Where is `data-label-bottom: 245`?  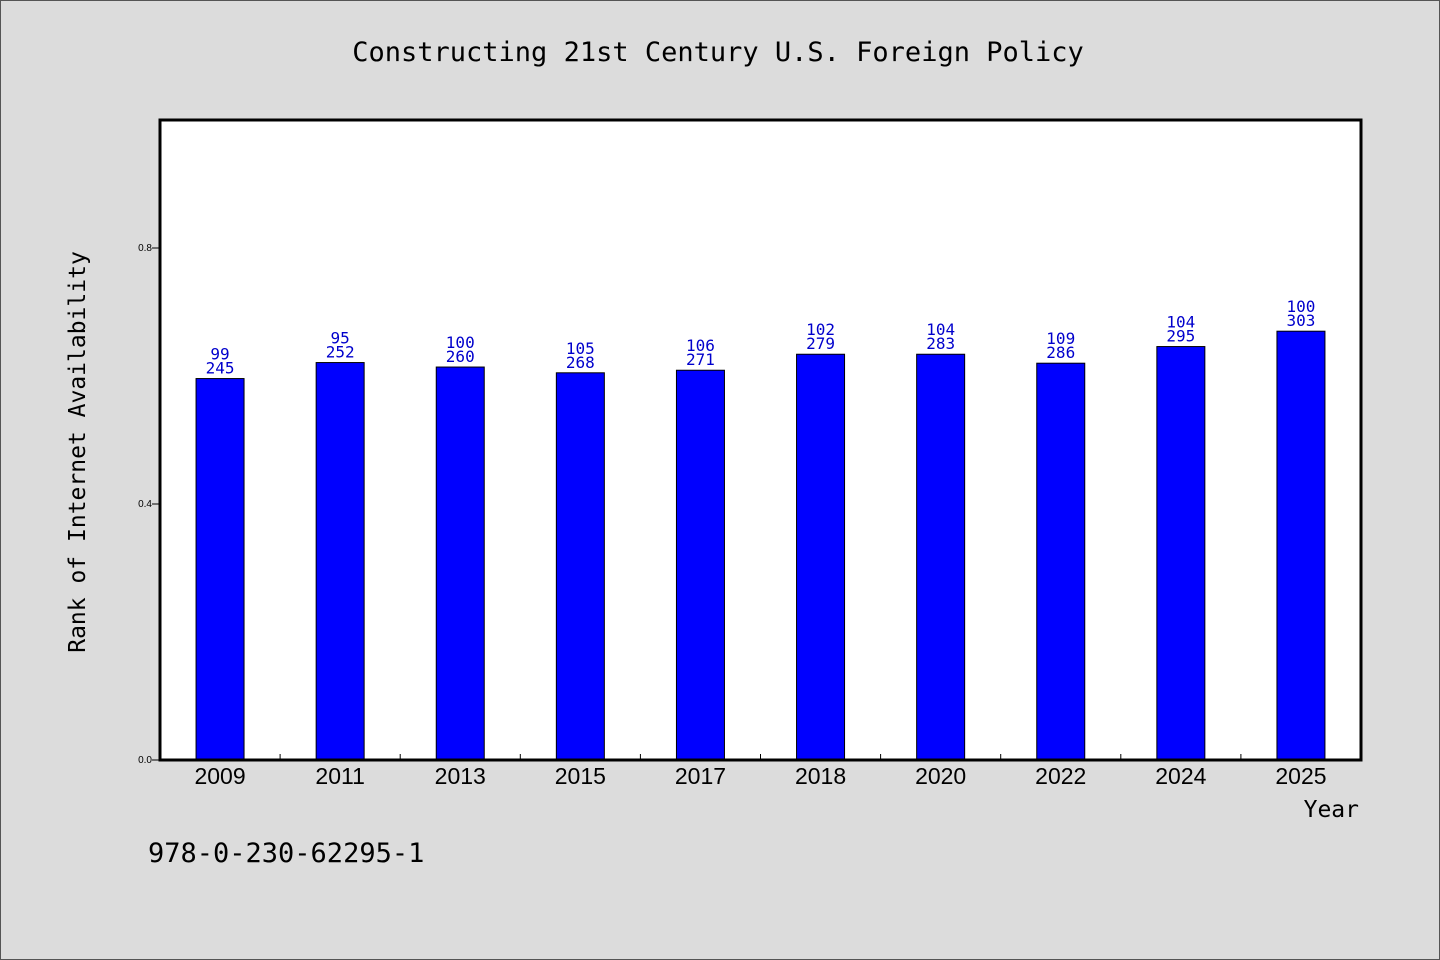
data-label-bottom: 245 is located at coordinates (220, 368).